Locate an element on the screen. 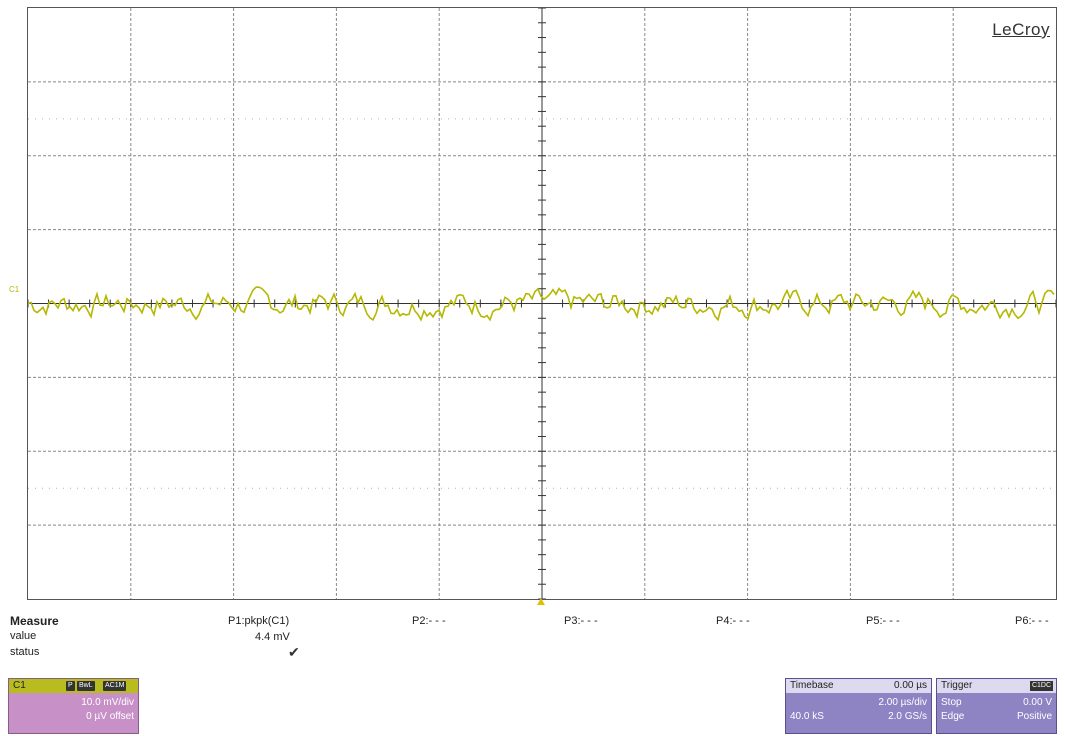 This screenshot has height=736, width=1065. trigger-source-badge: C1DC is located at coordinates (1041, 686).